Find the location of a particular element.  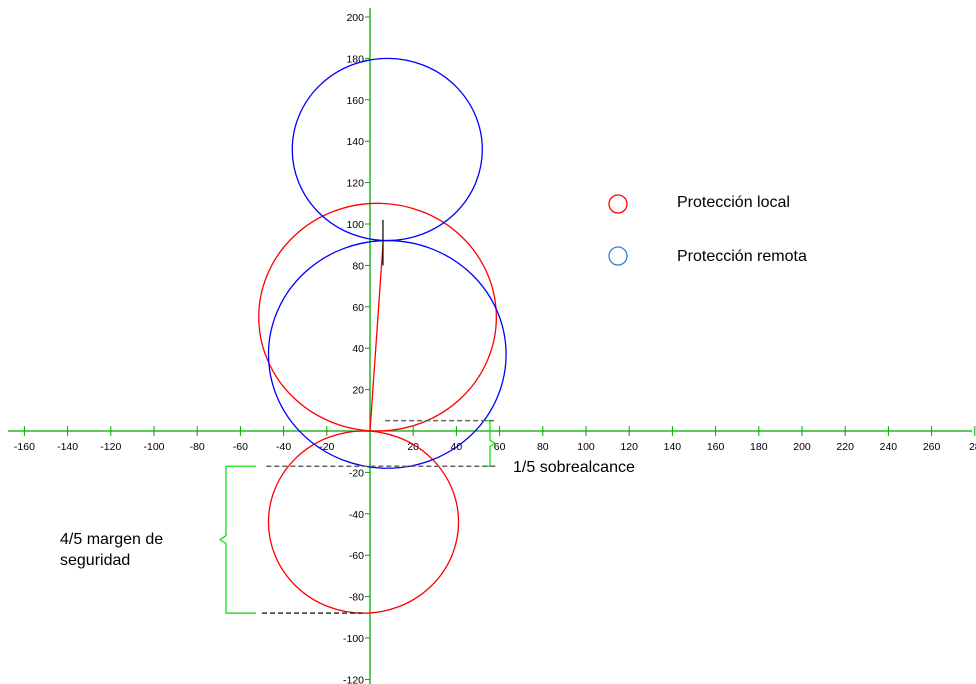

x-tick-label: -60 is located at coordinates (240, 447).